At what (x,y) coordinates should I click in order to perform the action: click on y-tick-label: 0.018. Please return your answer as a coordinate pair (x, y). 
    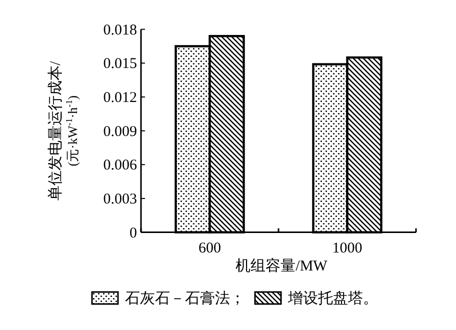
    Looking at the image, I should click on (120, 30).